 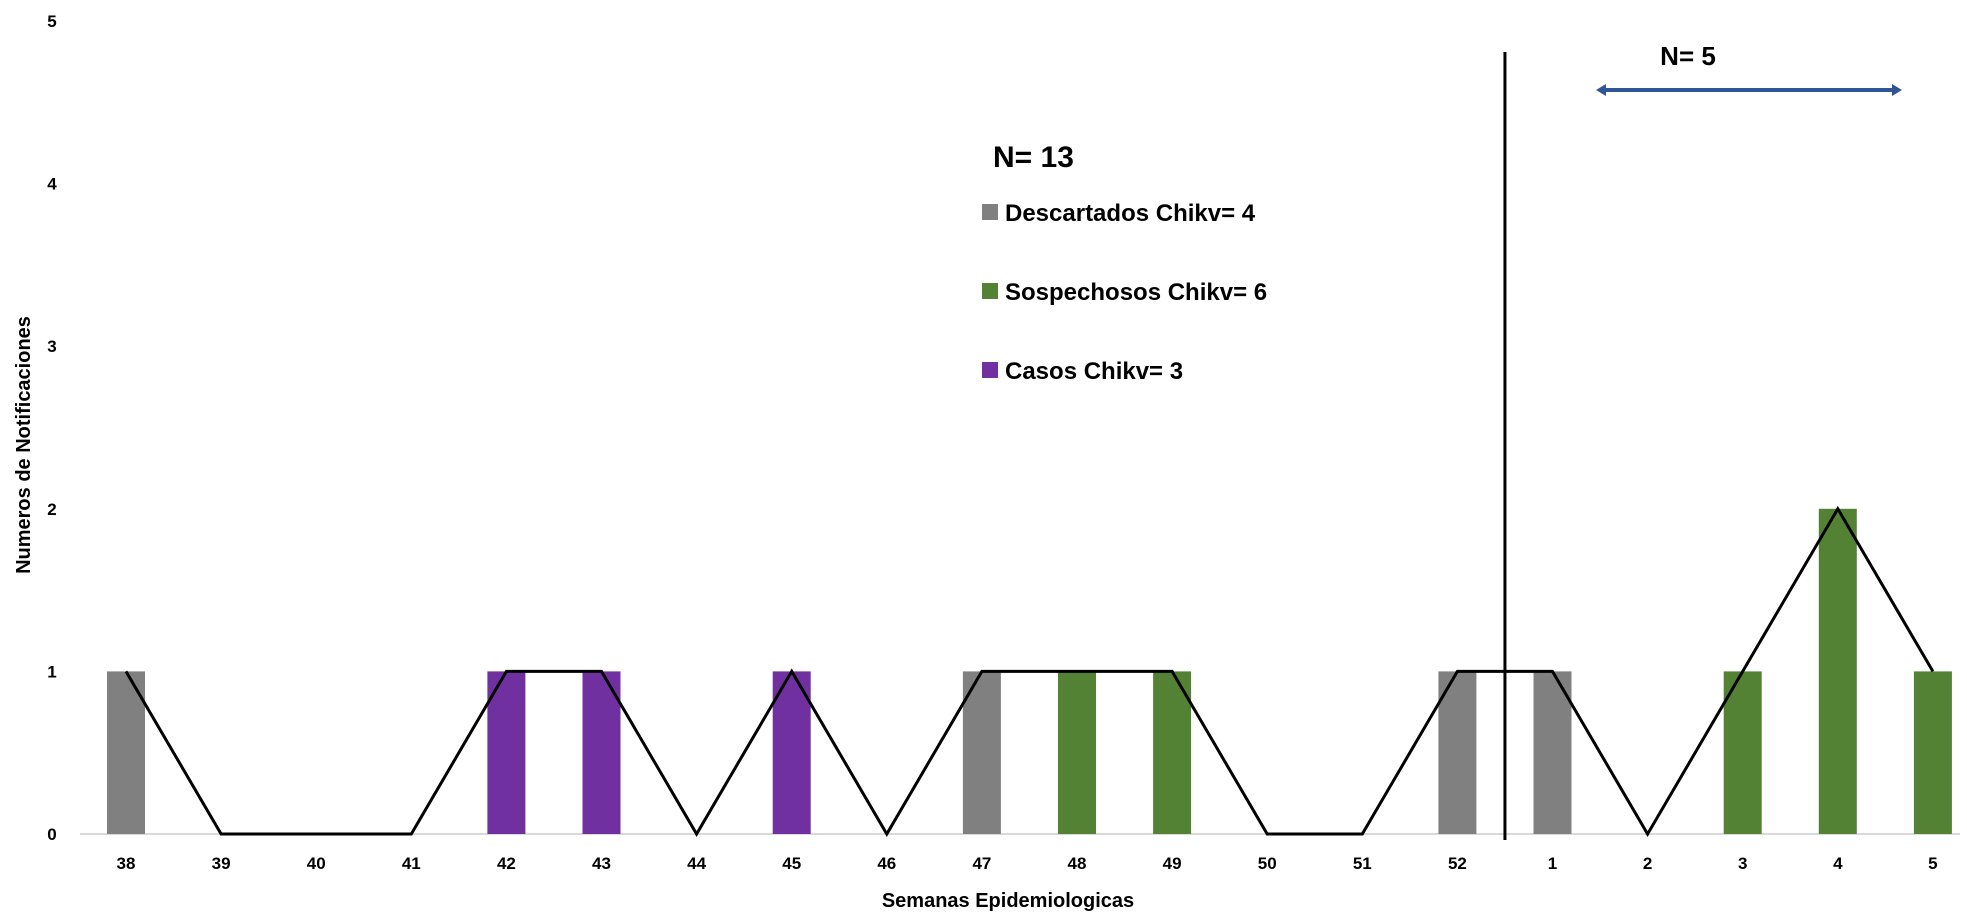 What do you see at coordinates (990, 212) in the screenshot?
I see `legend-swatch-descartados` at bounding box center [990, 212].